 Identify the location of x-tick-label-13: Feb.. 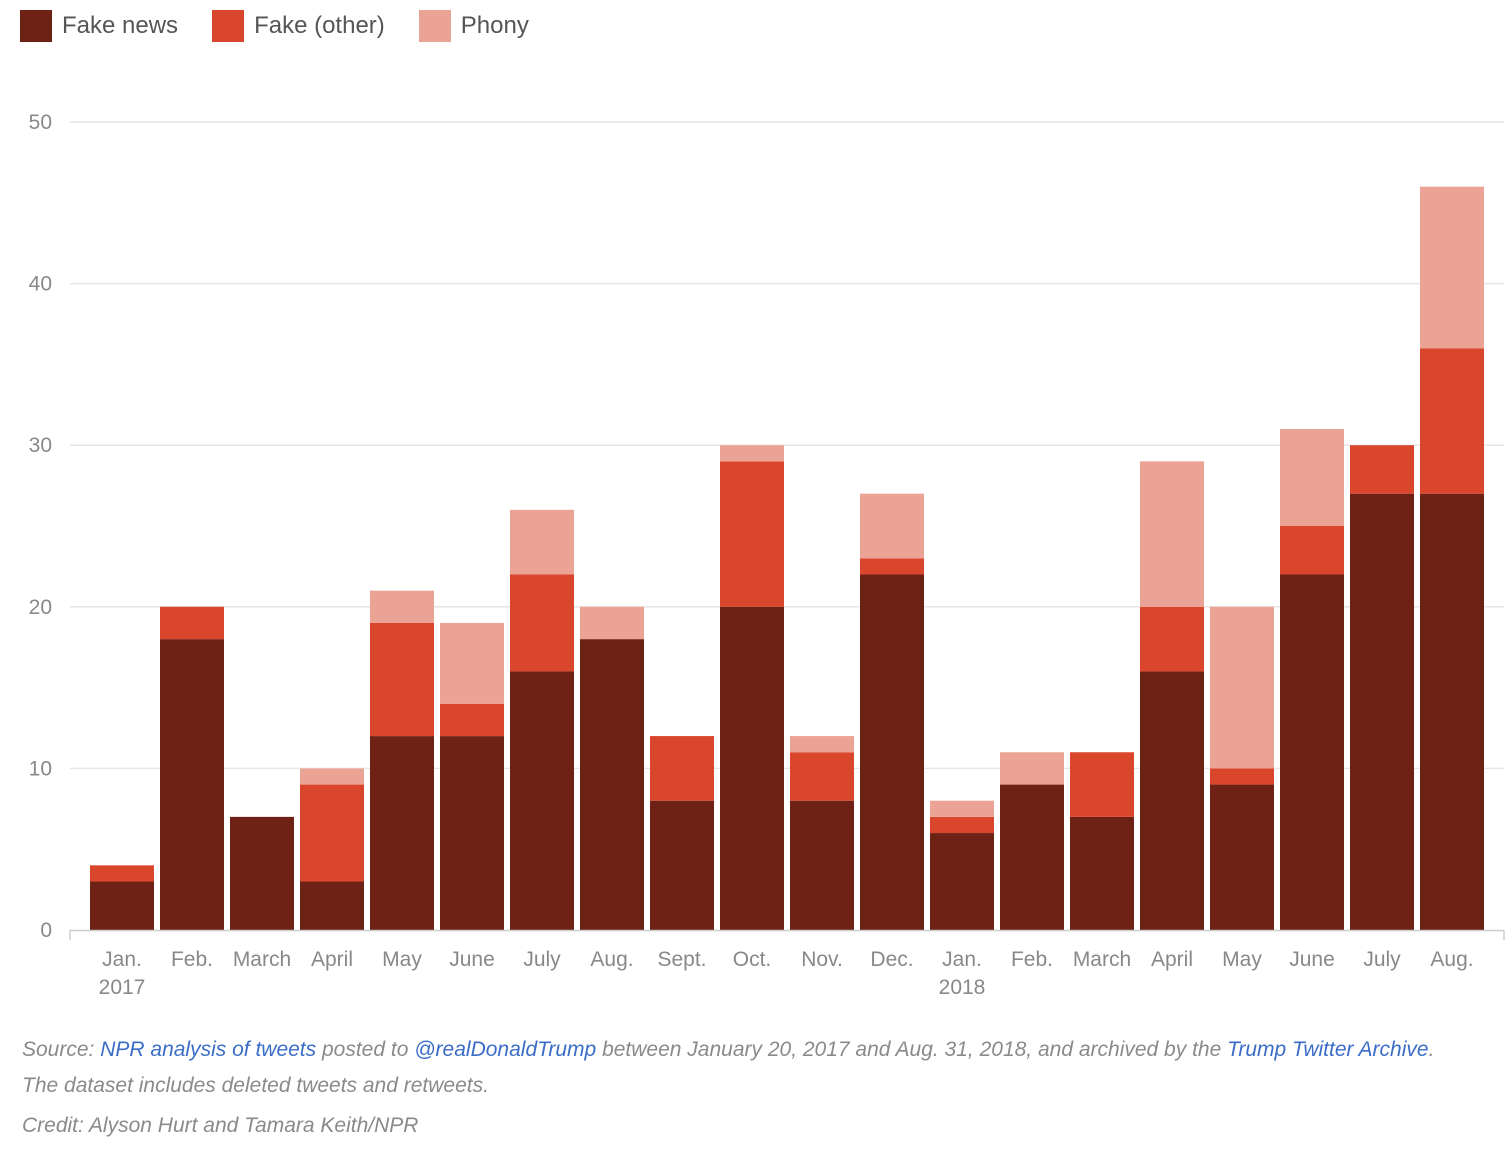
(1032, 959).